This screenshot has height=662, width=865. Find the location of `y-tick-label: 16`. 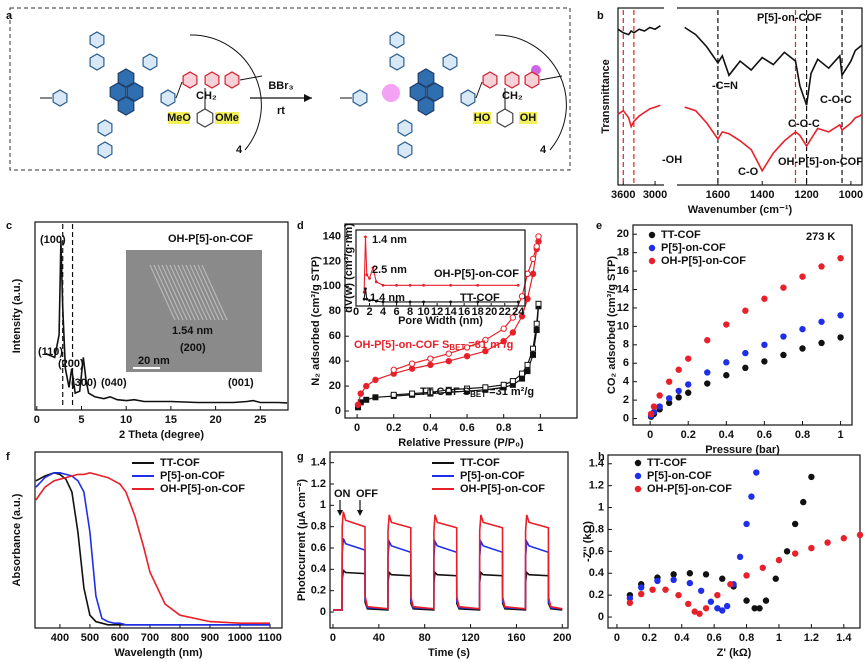

y-tick-label: 16 is located at coordinates (623, 271).